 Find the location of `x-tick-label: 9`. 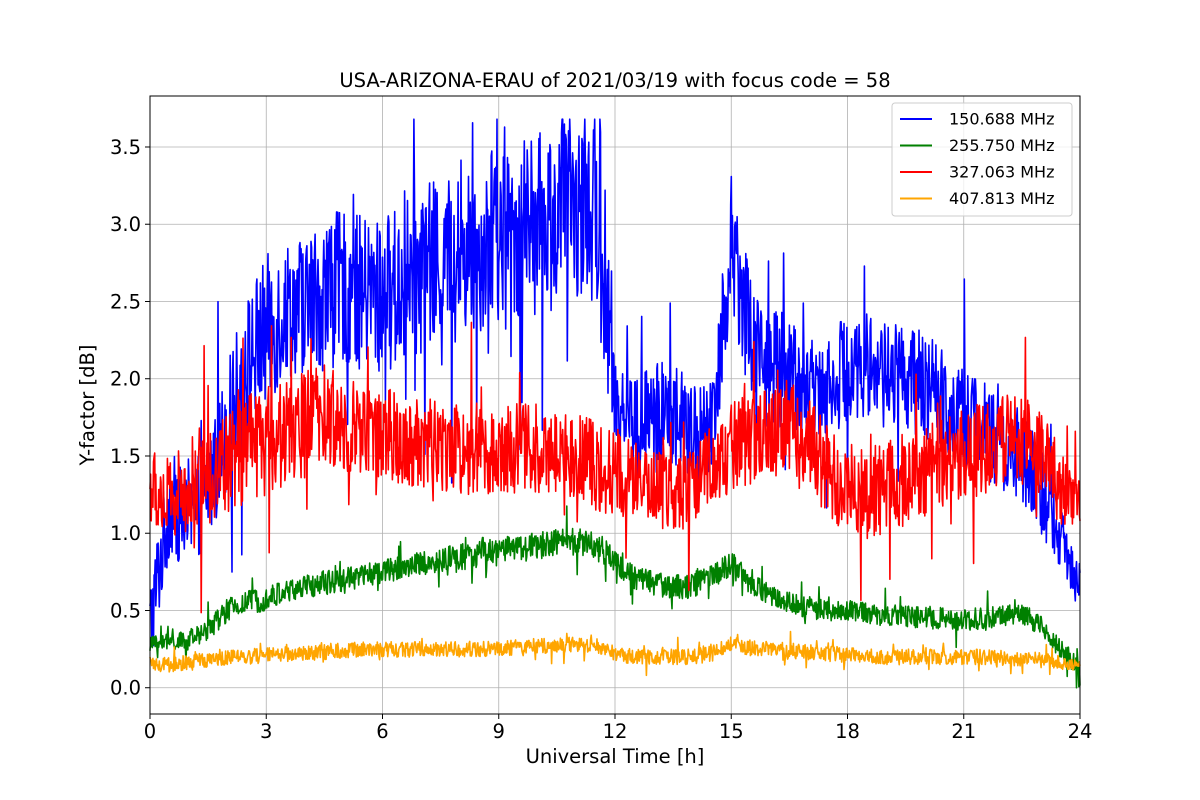

x-tick-label: 9 is located at coordinates (499, 731).